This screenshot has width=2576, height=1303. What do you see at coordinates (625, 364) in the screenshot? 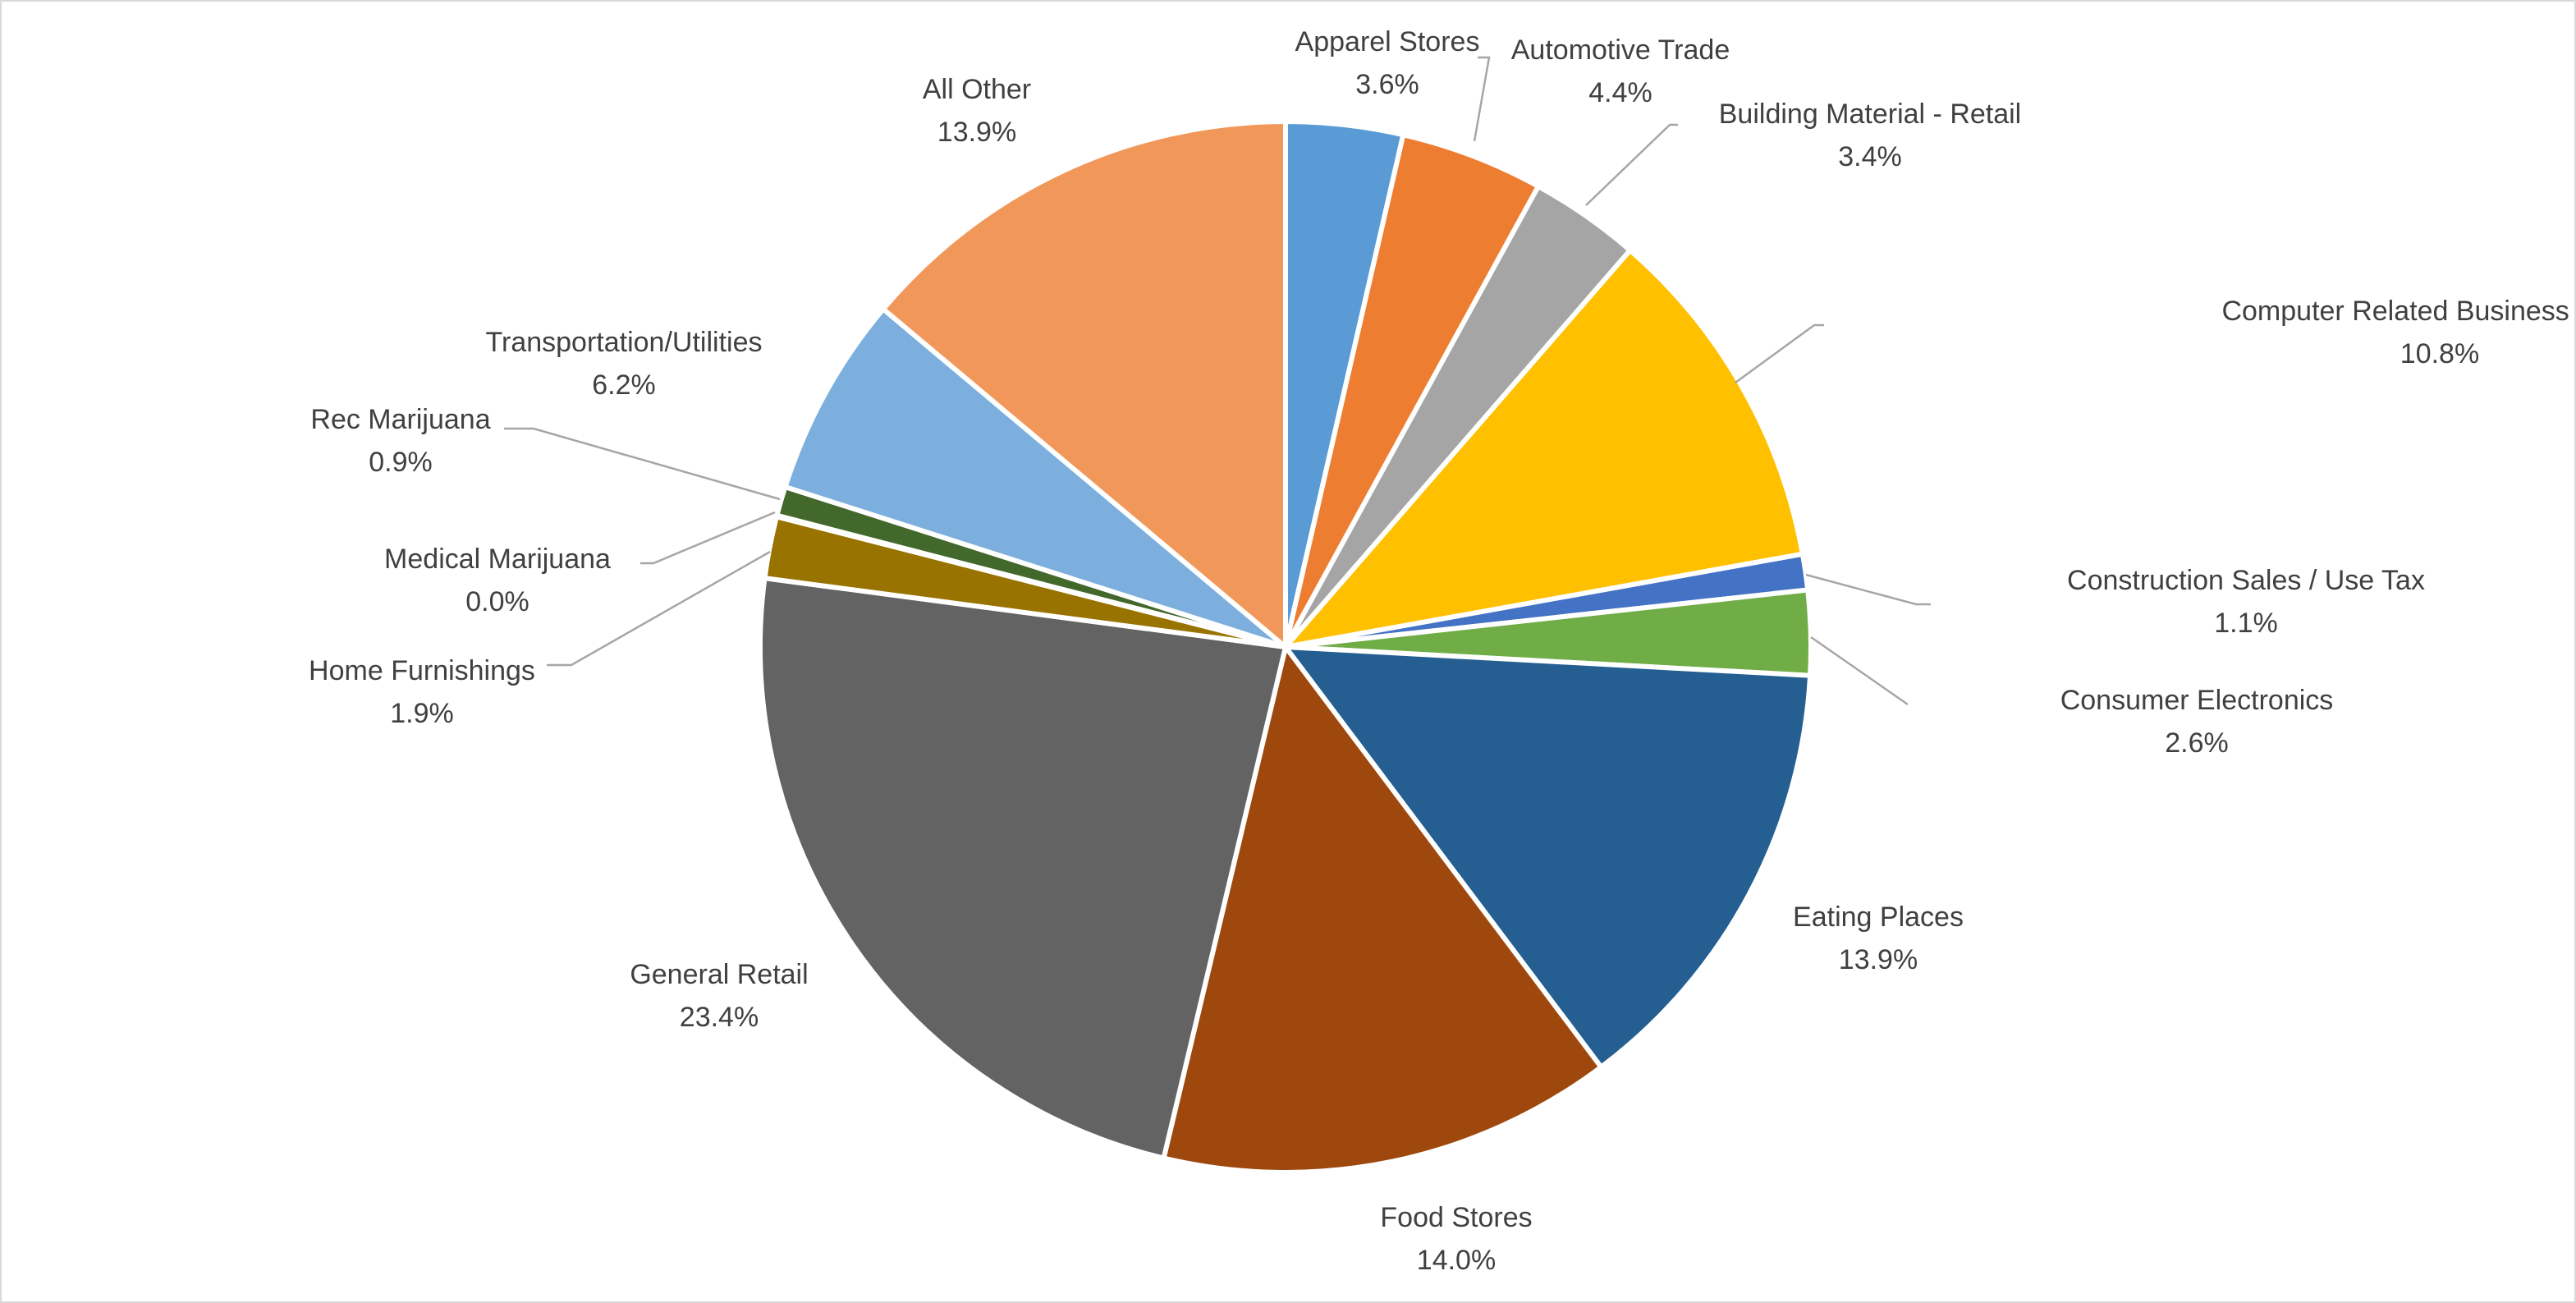
I see `data-label-transportation-utilities: Transportation/Utilities 6.2%` at bounding box center [625, 364].